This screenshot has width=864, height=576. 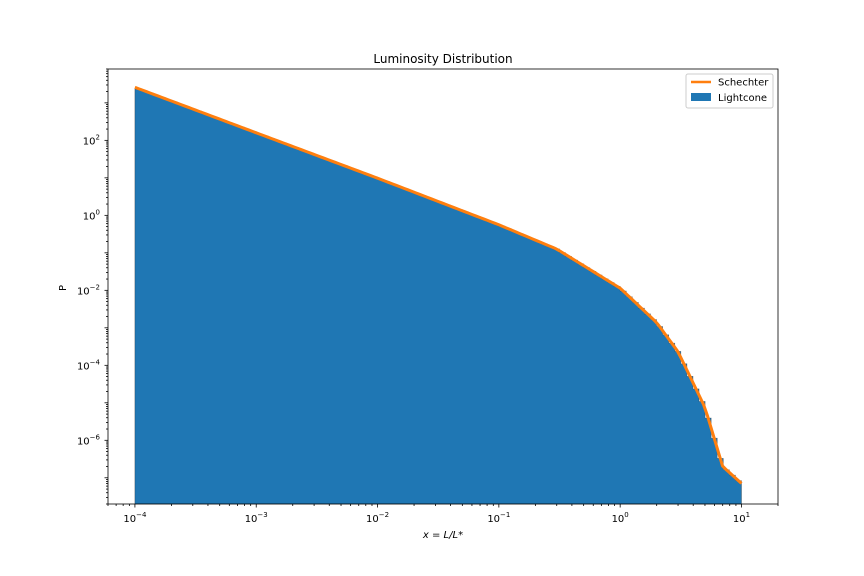 I want to click on y-tick-label: 10⁻⁶, so click(x=89, y=440).